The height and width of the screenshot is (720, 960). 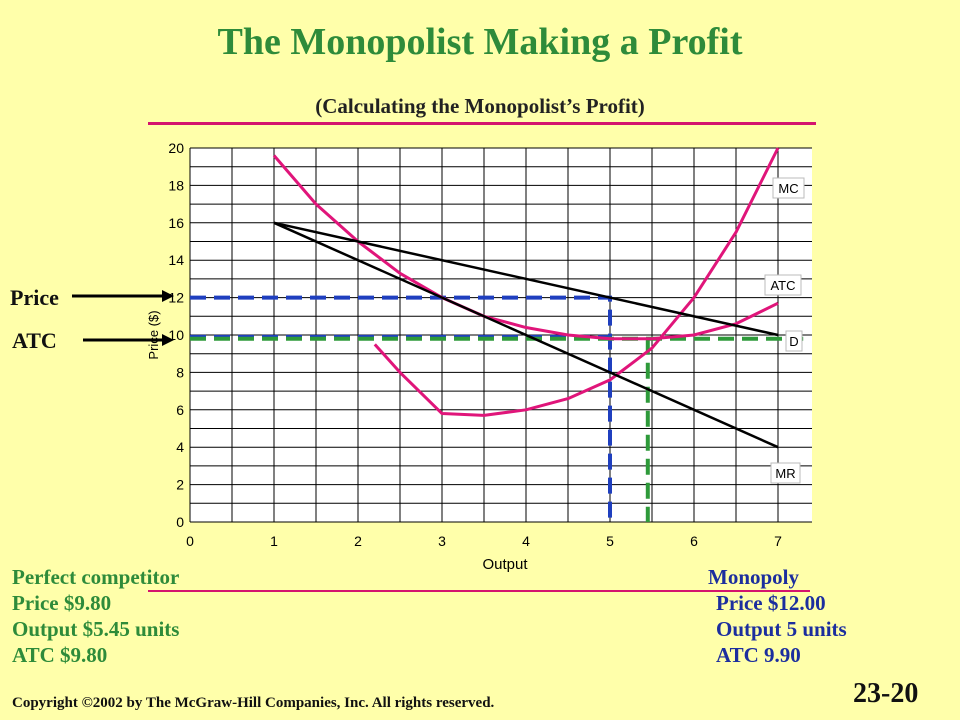 I want to click on x-tick-label: 3, so click(x=442, y=541).